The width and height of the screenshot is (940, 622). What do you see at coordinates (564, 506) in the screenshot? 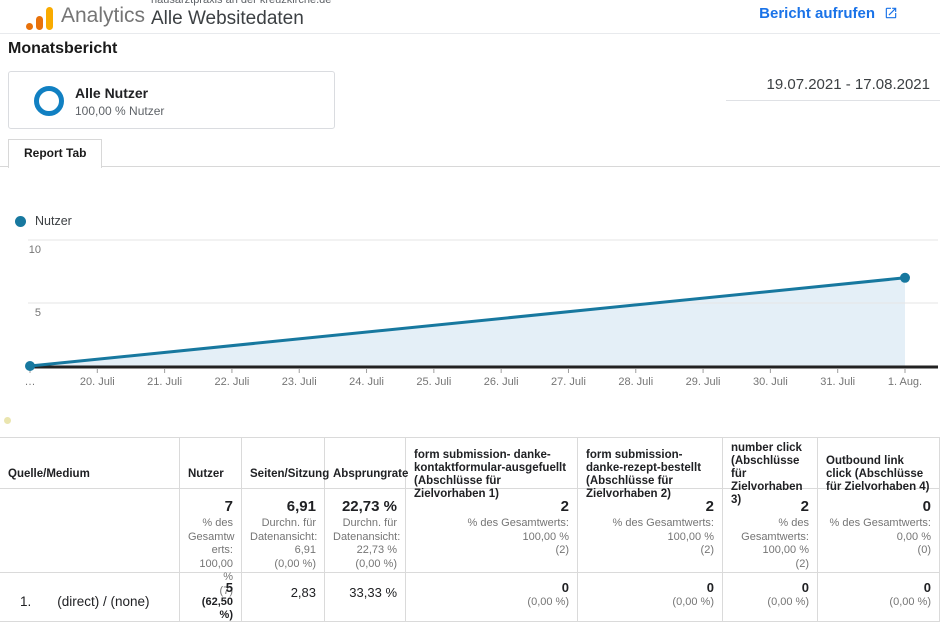
I see `summary-ziel1-value: 2` at bounding box center [564, 506].